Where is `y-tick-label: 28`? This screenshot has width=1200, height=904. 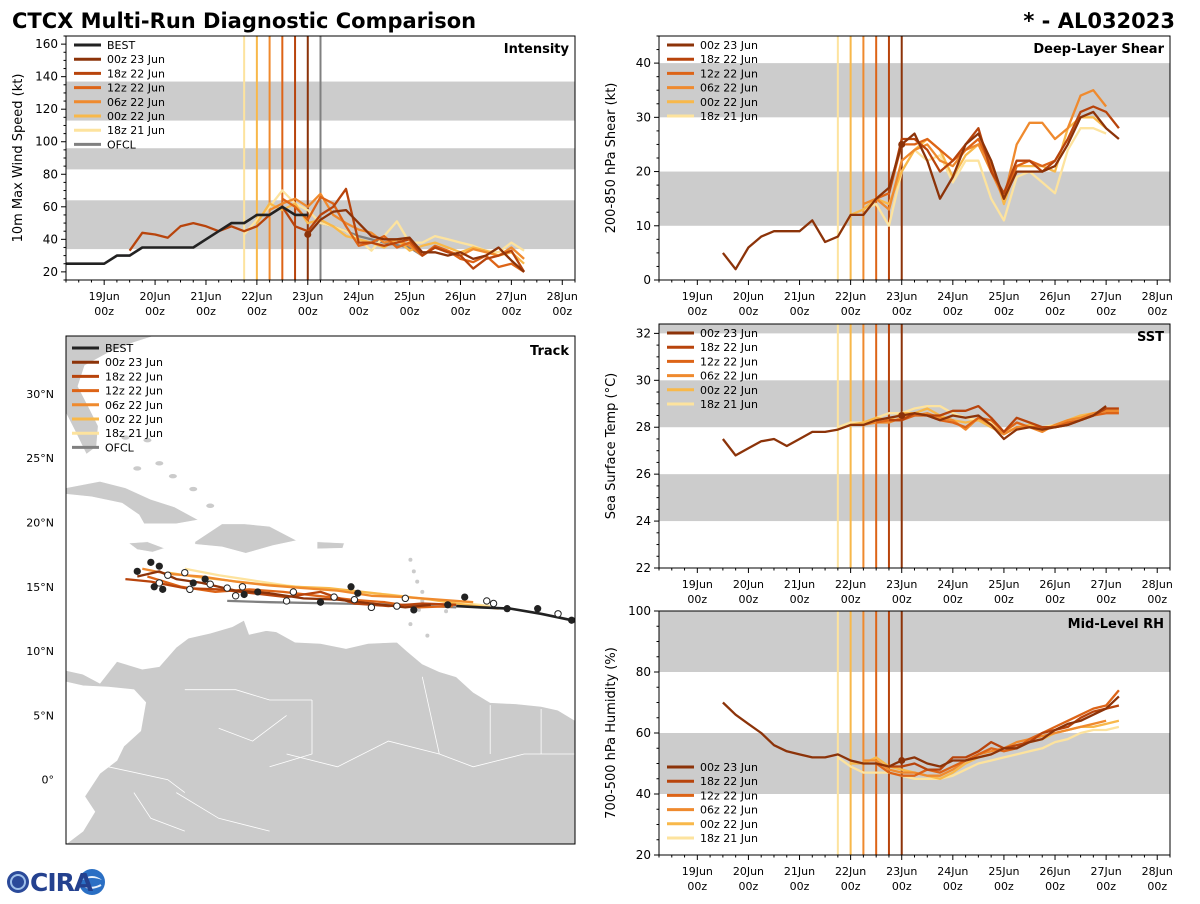
y-tick-label: 28 is located at coordinates (643, 427).